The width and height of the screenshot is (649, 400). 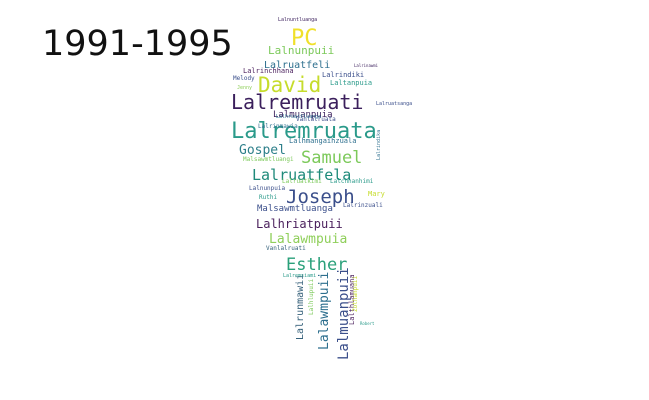 What do you see at coordinates (297, 20) in the screenshot?
I see `cloud-word: Lalnuntluanga` at bounding box center [297, 20].